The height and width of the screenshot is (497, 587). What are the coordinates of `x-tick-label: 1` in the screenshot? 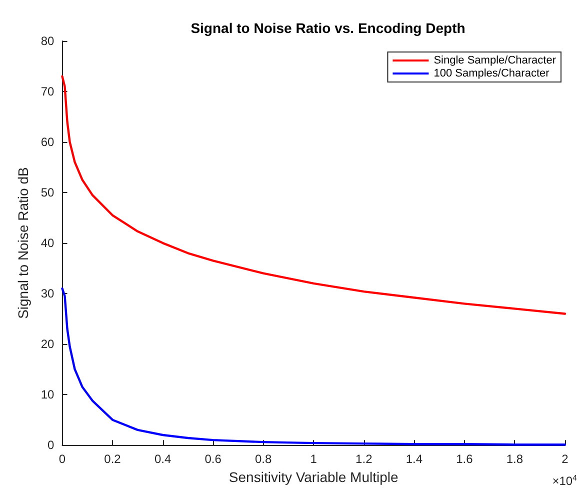 It's located at (314, 459).